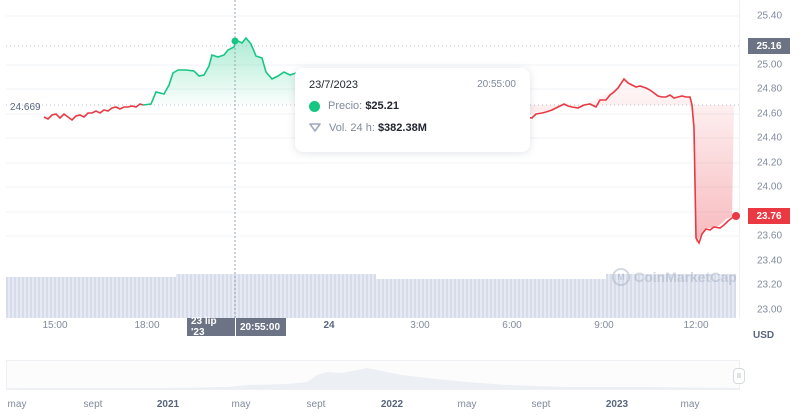 The width and height of the screenshot is (800, 420). Describe the element at coordinates (770, 187) in the screenshot. I see `y-tick: 24.00` at that location.